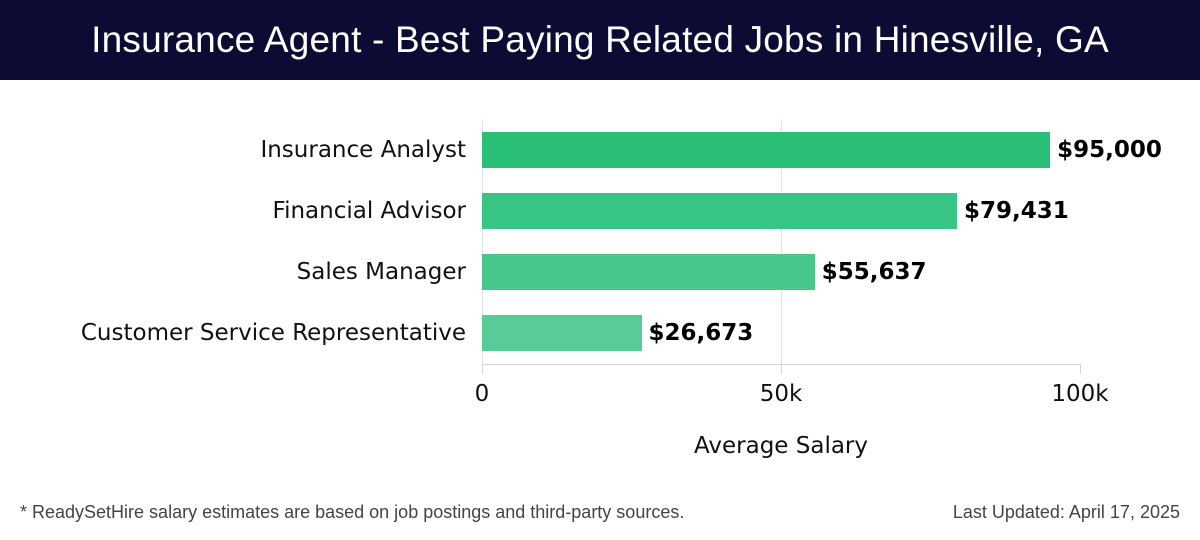  What do you see at coordinates (781, 246) in the screenshot?
I see `gridline-50k` at bounding box center [781, 246].